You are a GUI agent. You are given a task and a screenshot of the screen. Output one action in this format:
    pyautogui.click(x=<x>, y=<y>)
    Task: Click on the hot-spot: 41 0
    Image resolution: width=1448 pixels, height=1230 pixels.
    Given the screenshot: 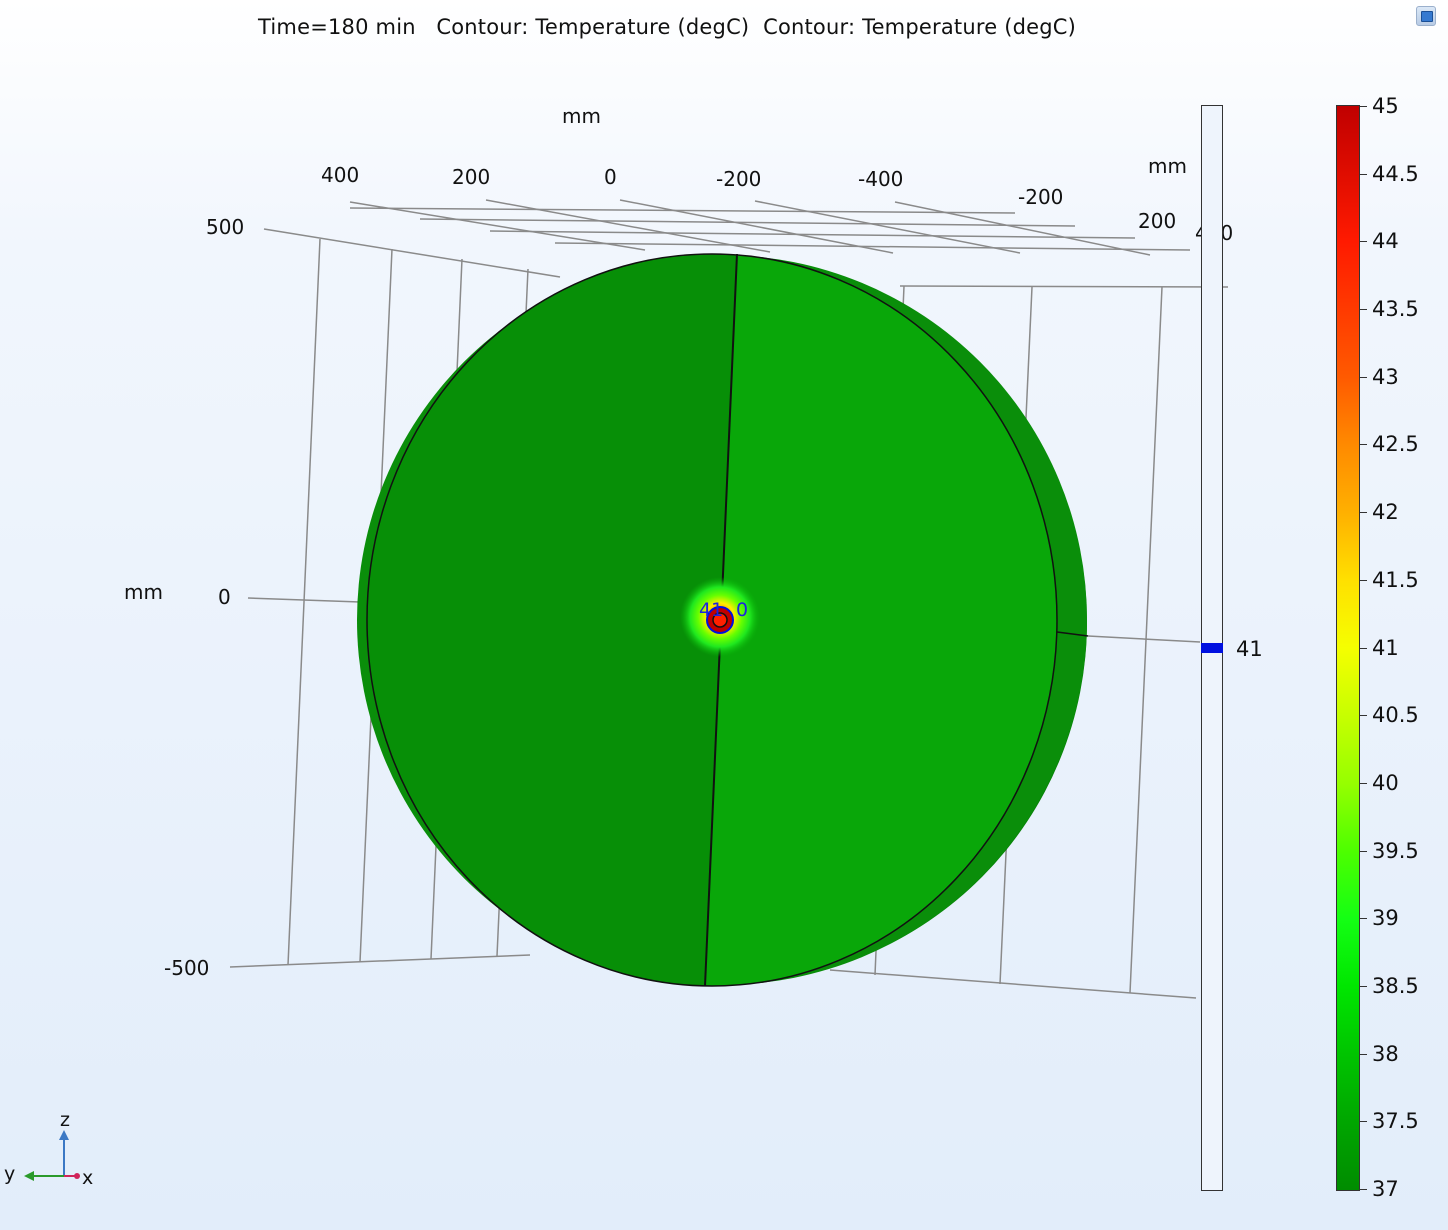 What is the action you would take?
    pyautogui.click(x=720, y=617)
    